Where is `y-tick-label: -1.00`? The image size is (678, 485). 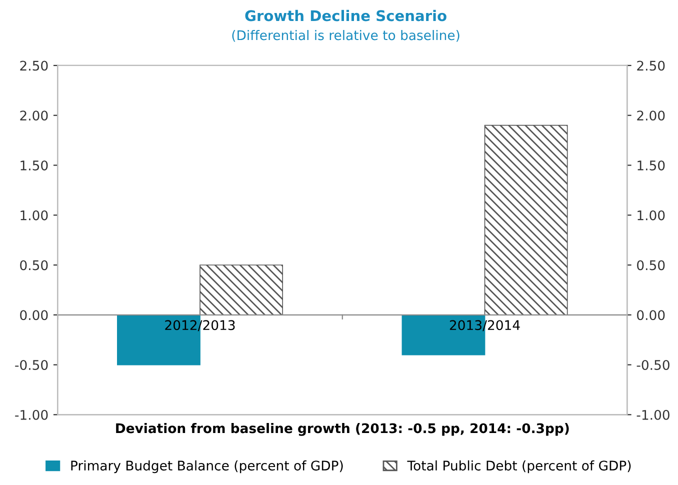
y-tick-label: -1.00 is located at coordinates (31, 415).